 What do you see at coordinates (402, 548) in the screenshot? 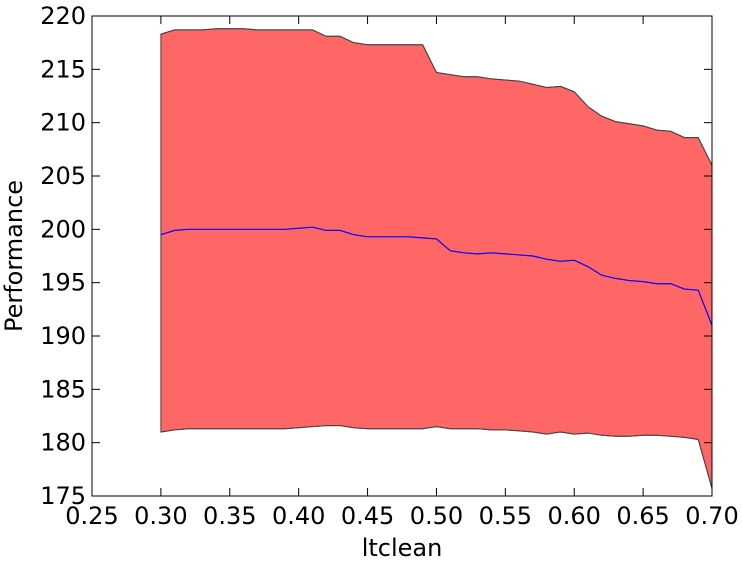
I see `x-axis-label: ltclean` at bounding box center [402, 548].